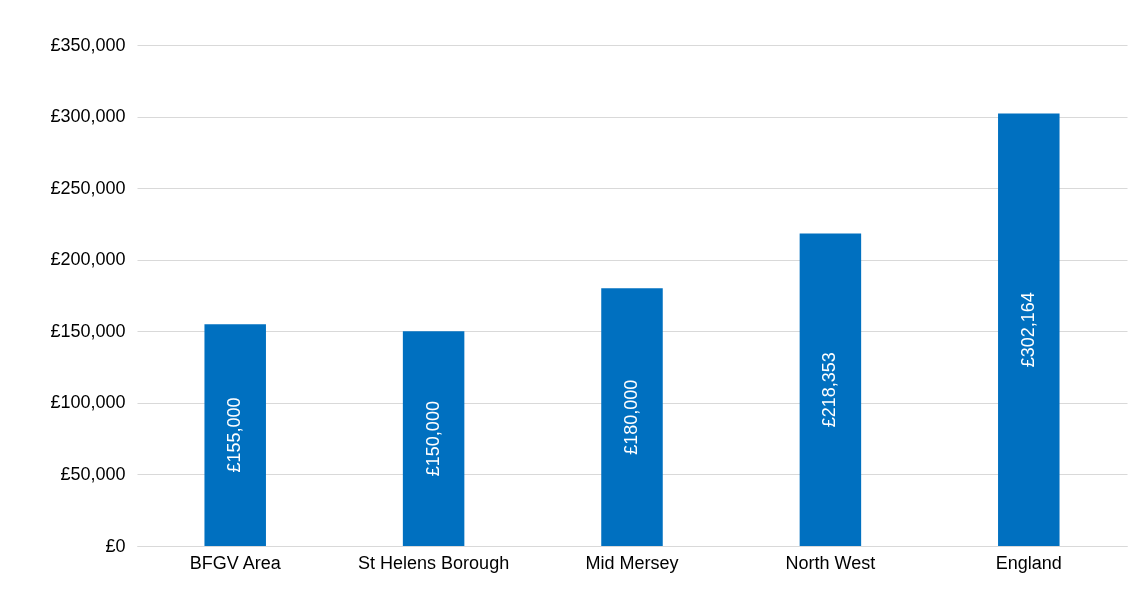 The image size is (1130, 596). I want to click on x-tick-label: Mid Mersey, so click(632, 562).